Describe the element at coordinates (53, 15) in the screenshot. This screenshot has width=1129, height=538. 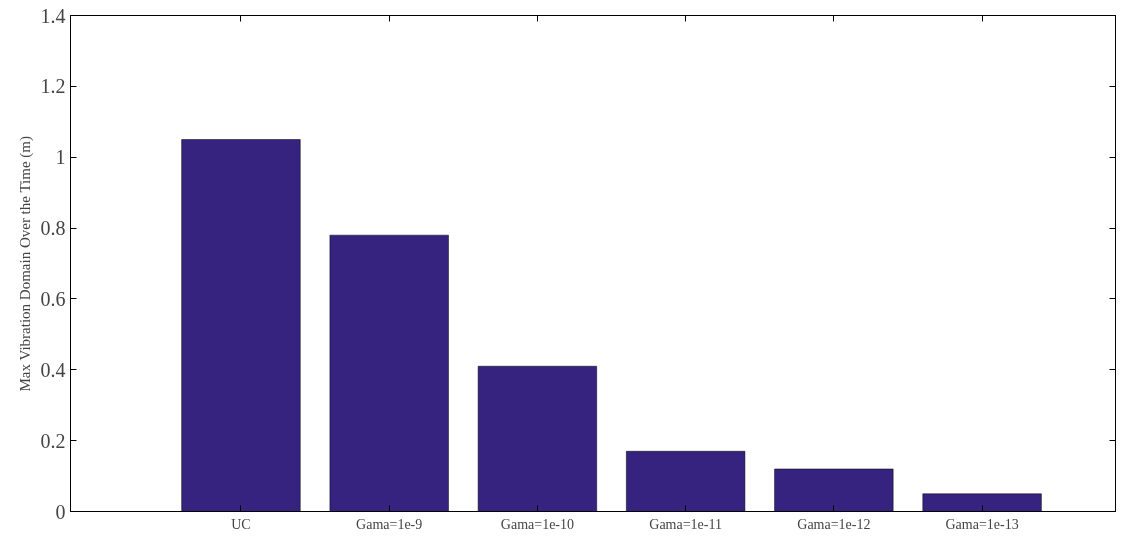
I see `y-tick-label: 1.4` at that location.